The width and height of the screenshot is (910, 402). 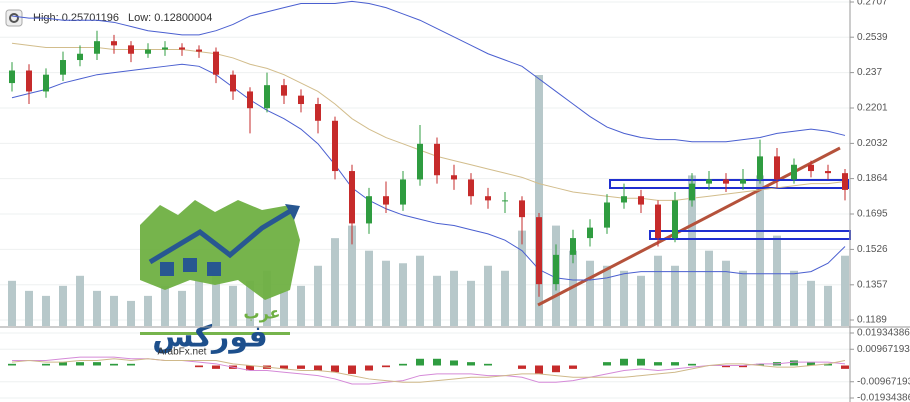 I want to click on y-tick-label: -0.01934386, so click(x=883, y=397).